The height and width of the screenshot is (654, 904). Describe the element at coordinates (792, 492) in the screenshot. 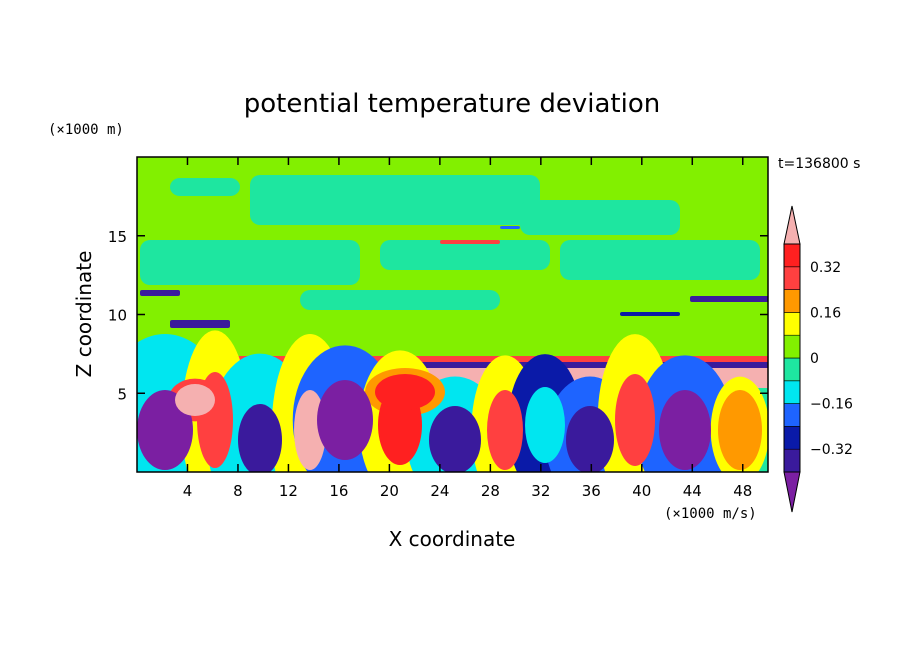

I see `colorbar-extend-bottom` at that location.